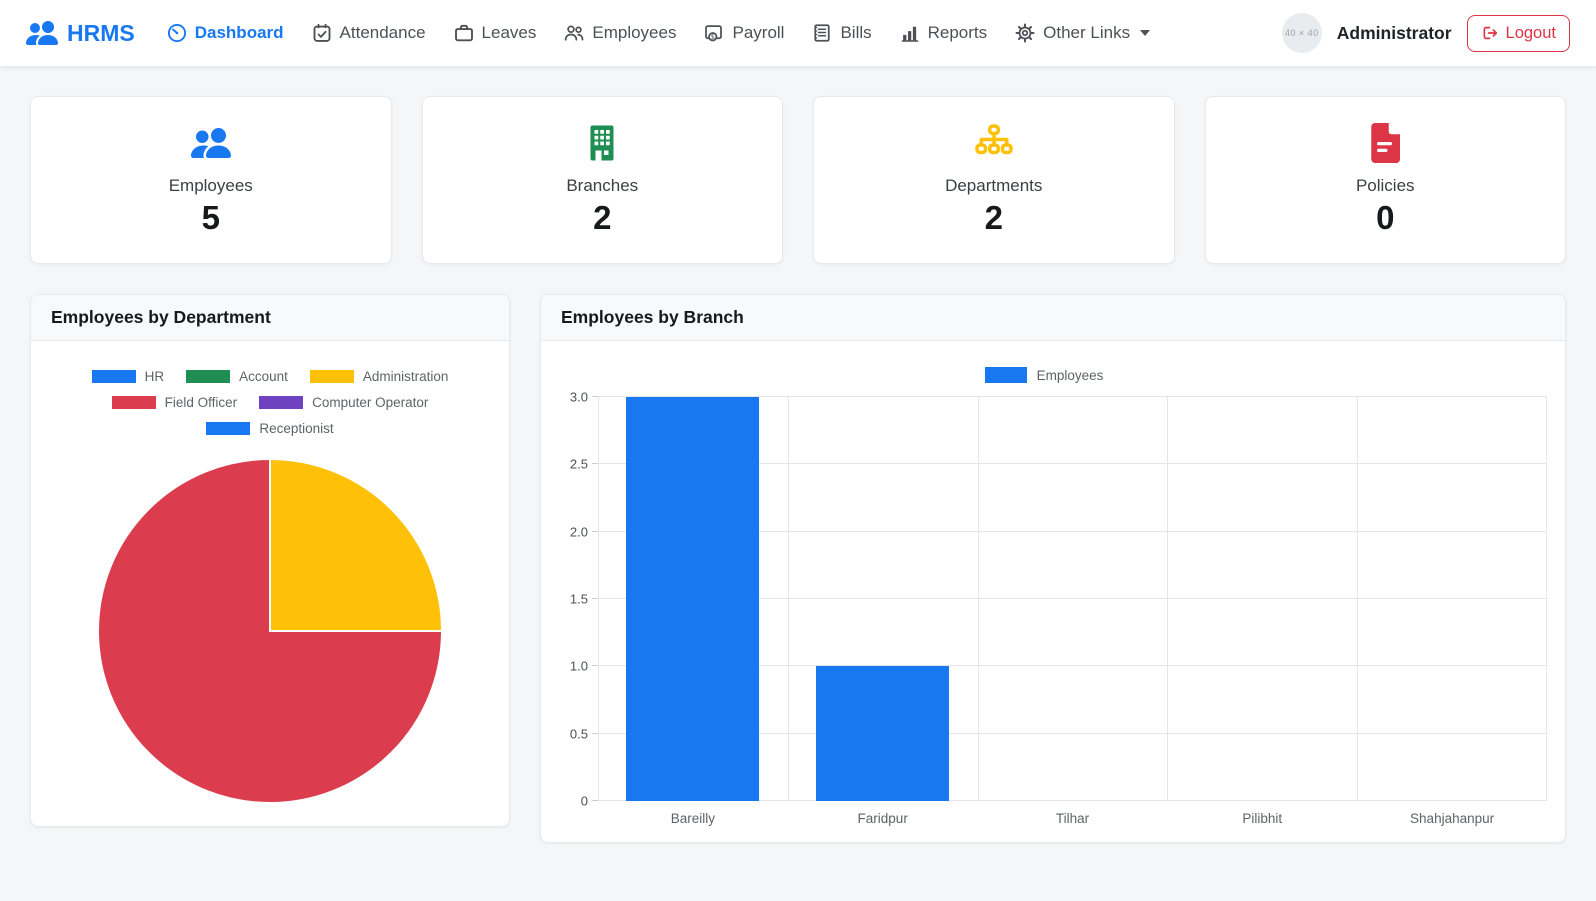 The width and height of the screenshot is (1596, 901). Describe the element at coordinates (42, 33) in the screenshot. I see `people-logo-icon` at that location.